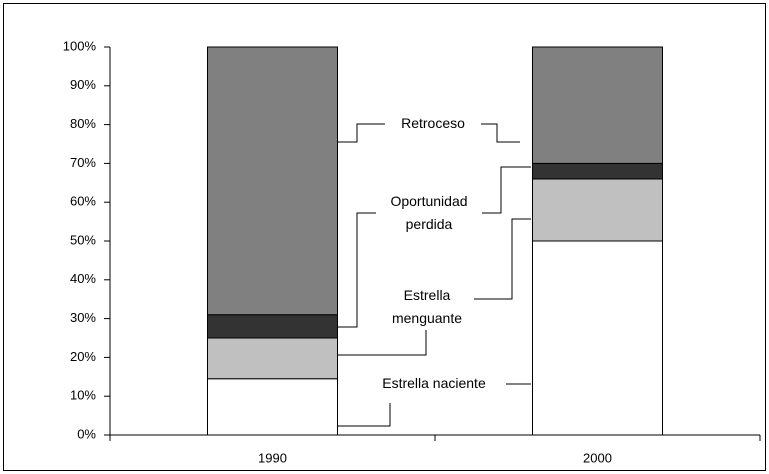 This screenshot has height=474, width=769. Describe the element at coordinates (83, 162) in the screenshot. I see `y-tick-label: 70%` at that location.